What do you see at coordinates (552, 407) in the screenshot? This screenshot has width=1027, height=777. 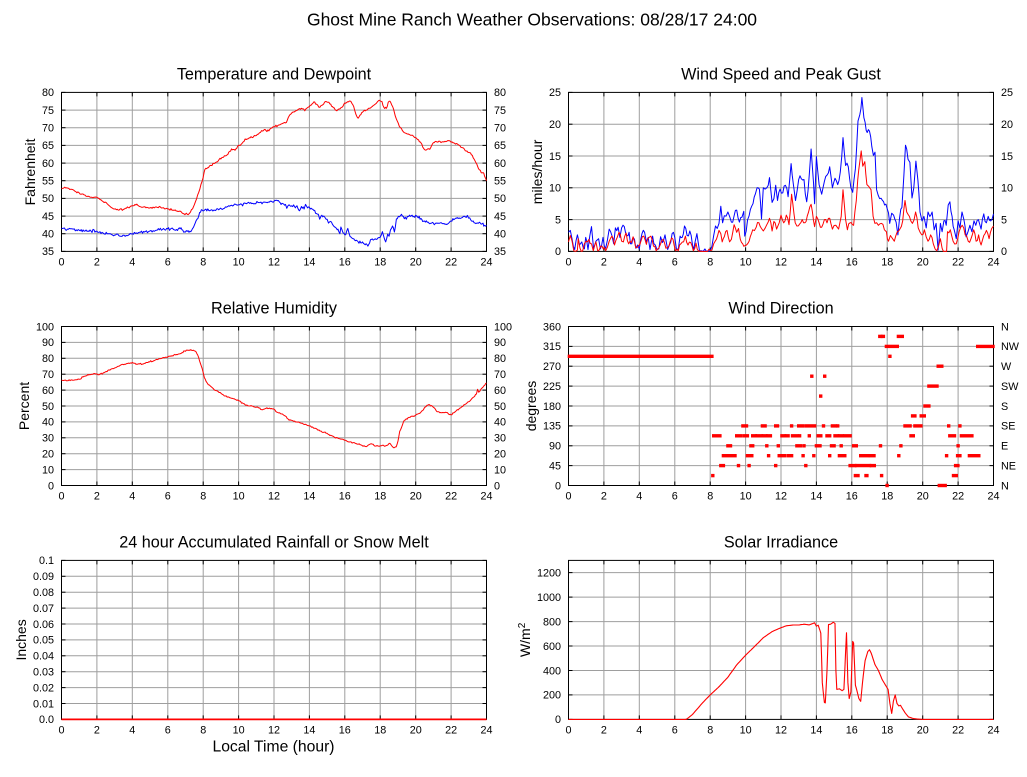 I see `svg-text: 180` at bounding box center [552, 407].